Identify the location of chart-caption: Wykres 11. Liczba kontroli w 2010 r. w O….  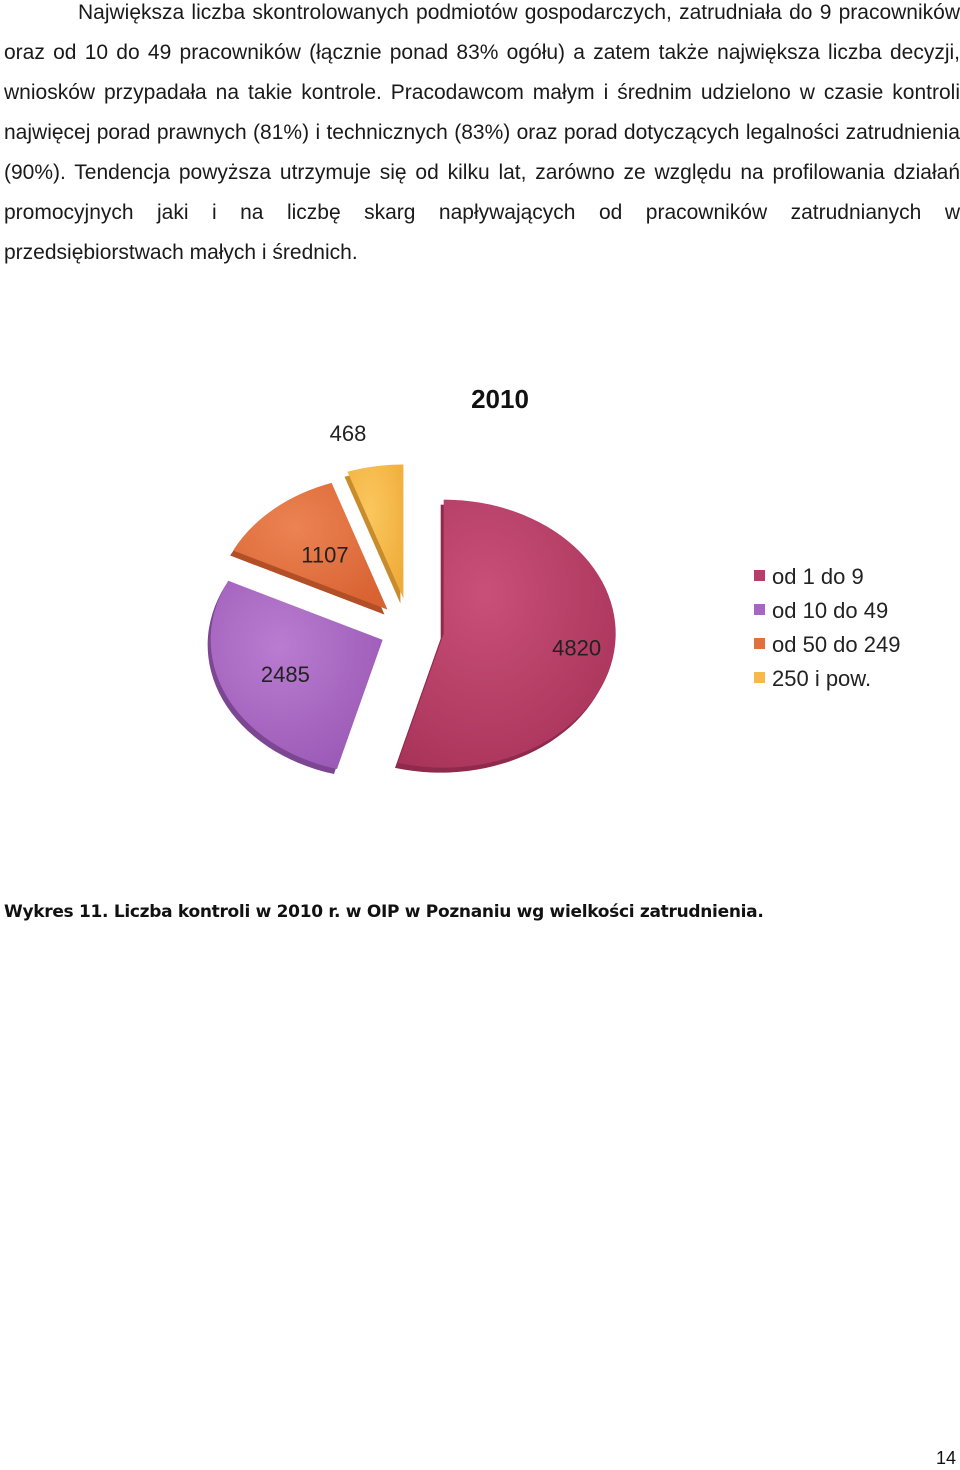
(384, 912).